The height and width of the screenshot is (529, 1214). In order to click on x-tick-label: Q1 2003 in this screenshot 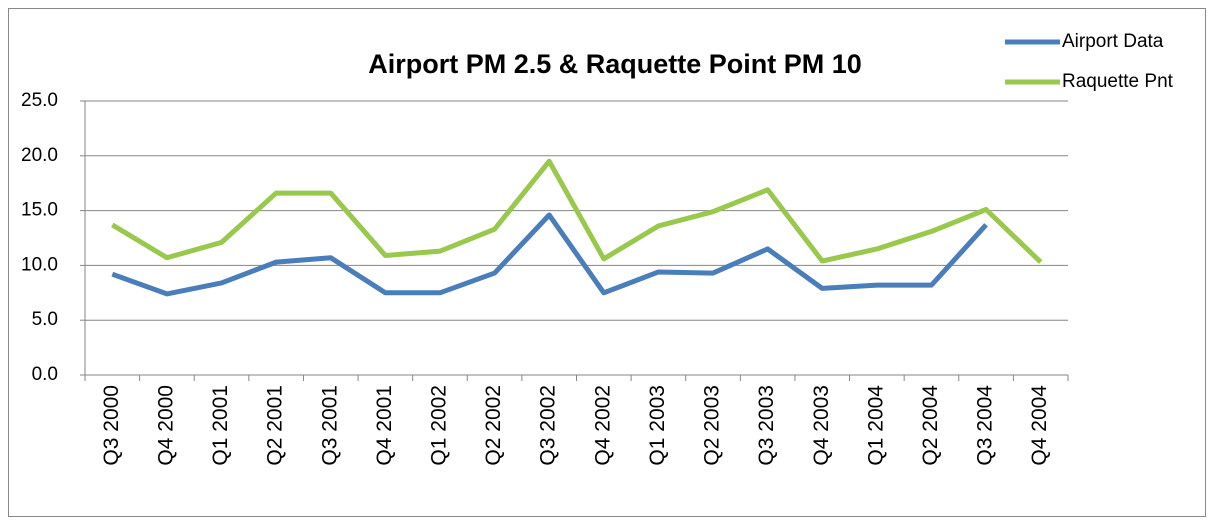, I will do `click(657, 425)`.